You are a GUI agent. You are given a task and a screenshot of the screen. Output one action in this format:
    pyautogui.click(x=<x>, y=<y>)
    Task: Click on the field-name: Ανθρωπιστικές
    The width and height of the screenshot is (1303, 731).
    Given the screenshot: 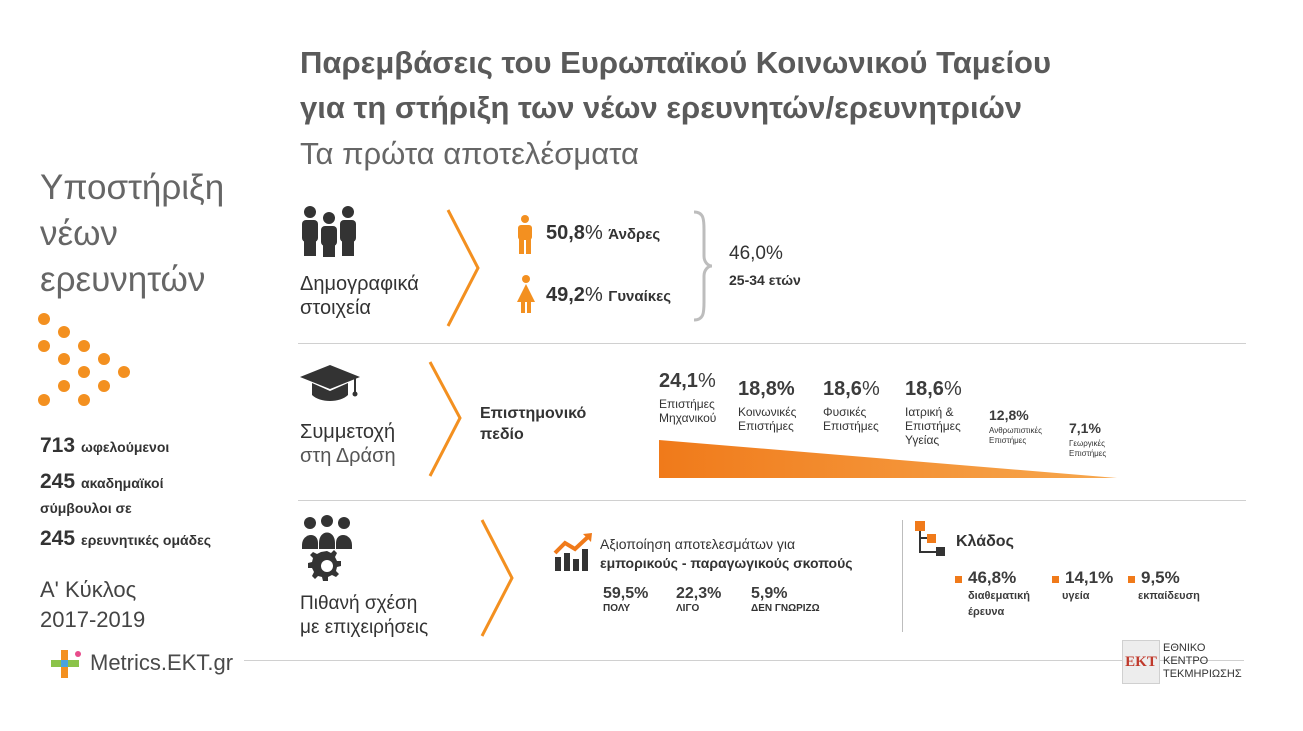 What is the action you would take?
    pyautogui.click(x=1015, y=430)
    